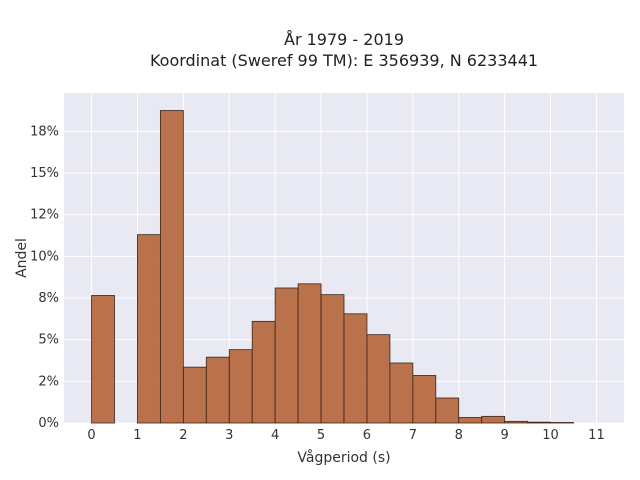 The height and width of the screenshot is (480, 640). I want to click on y-tick-label-0: 0%, so click(48, 423).